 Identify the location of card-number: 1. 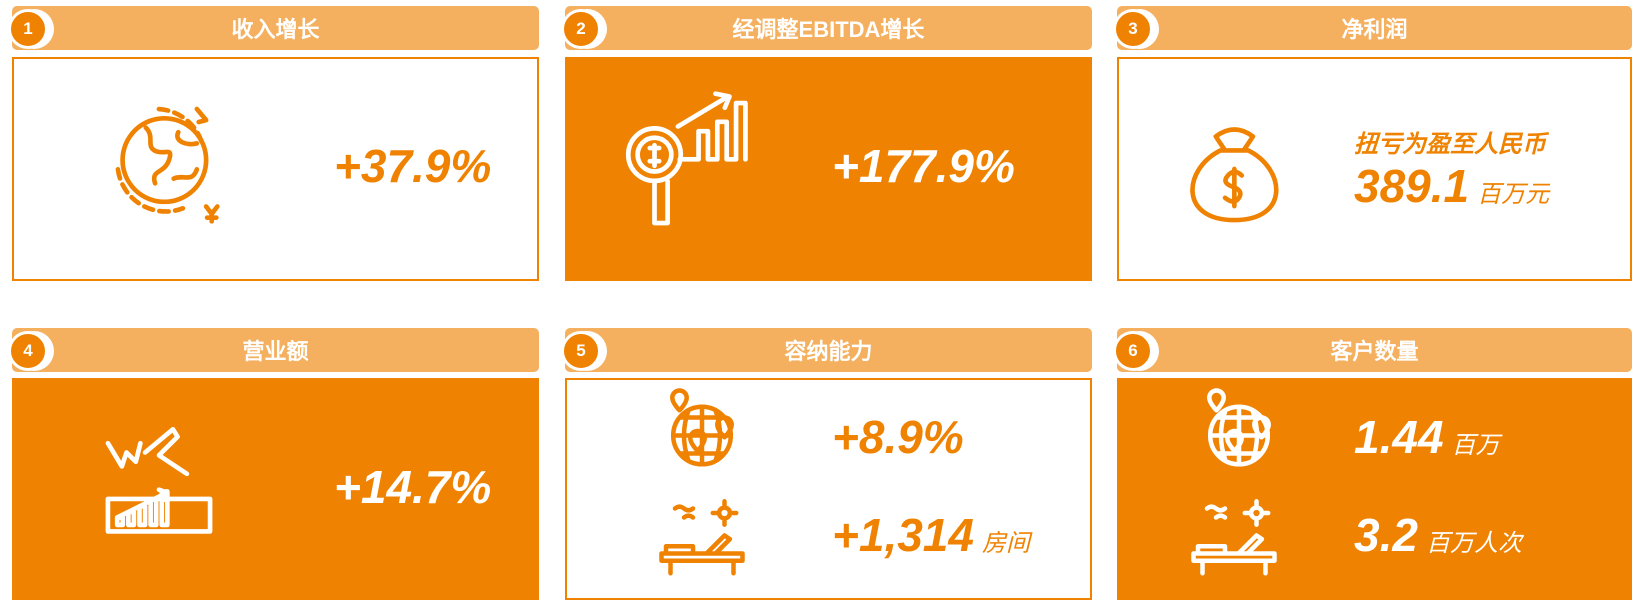
(28, 29).